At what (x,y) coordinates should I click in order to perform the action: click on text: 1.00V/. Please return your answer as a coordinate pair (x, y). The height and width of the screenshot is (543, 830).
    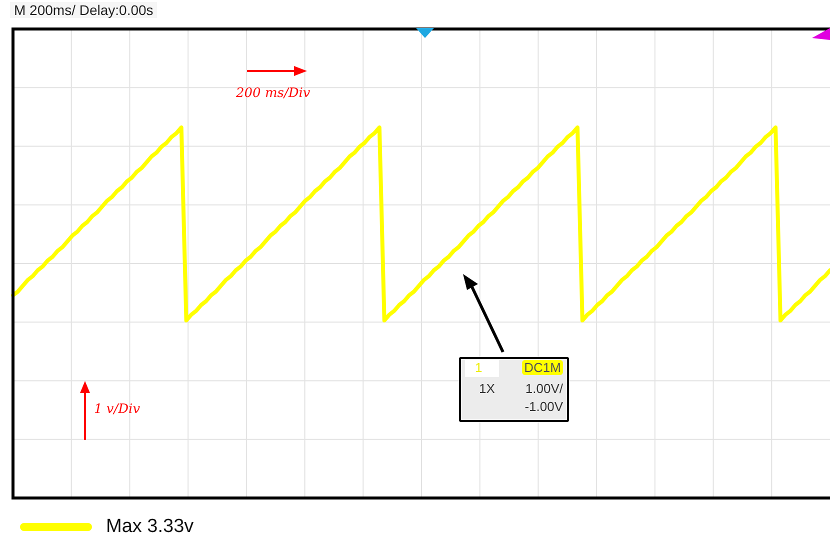
    Looking at the image, I should click on (544, 388).